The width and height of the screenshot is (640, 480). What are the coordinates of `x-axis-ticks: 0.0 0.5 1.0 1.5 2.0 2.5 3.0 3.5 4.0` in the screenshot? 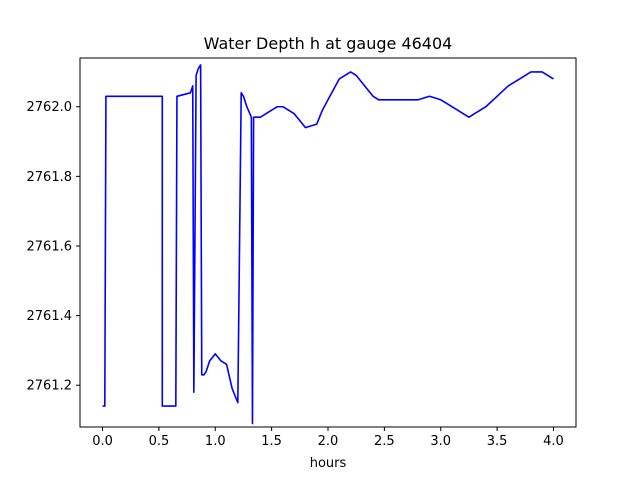 It's located at (328, 438).